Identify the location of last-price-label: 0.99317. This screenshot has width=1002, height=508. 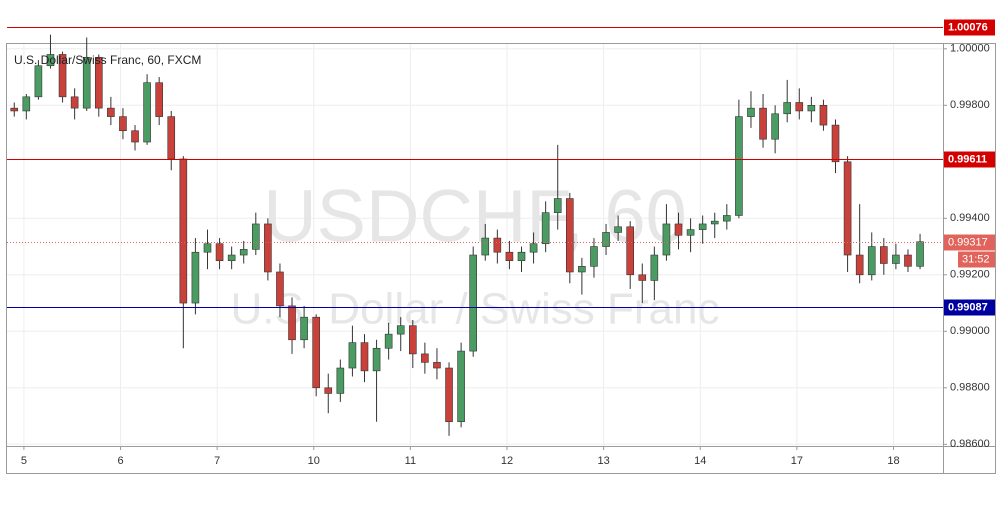
(968, 242).